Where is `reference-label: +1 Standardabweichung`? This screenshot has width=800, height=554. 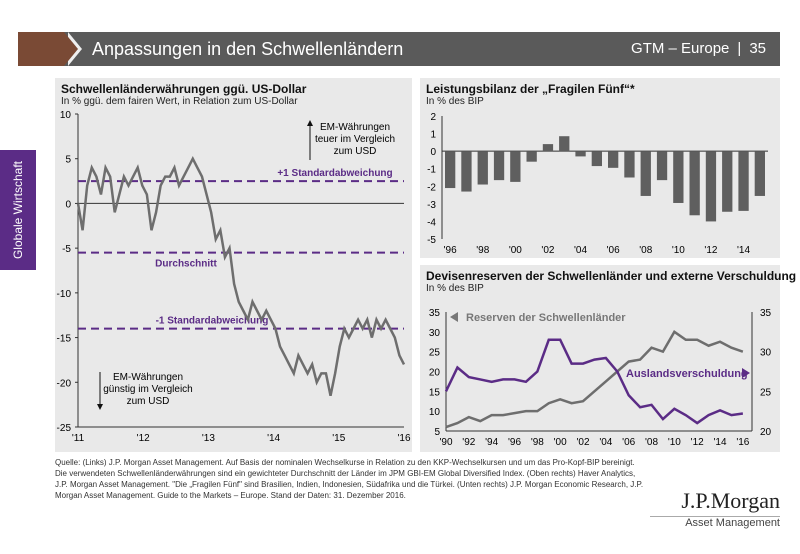 reference-label: +1 Standardabweichung is located at coordinates (334, 173).